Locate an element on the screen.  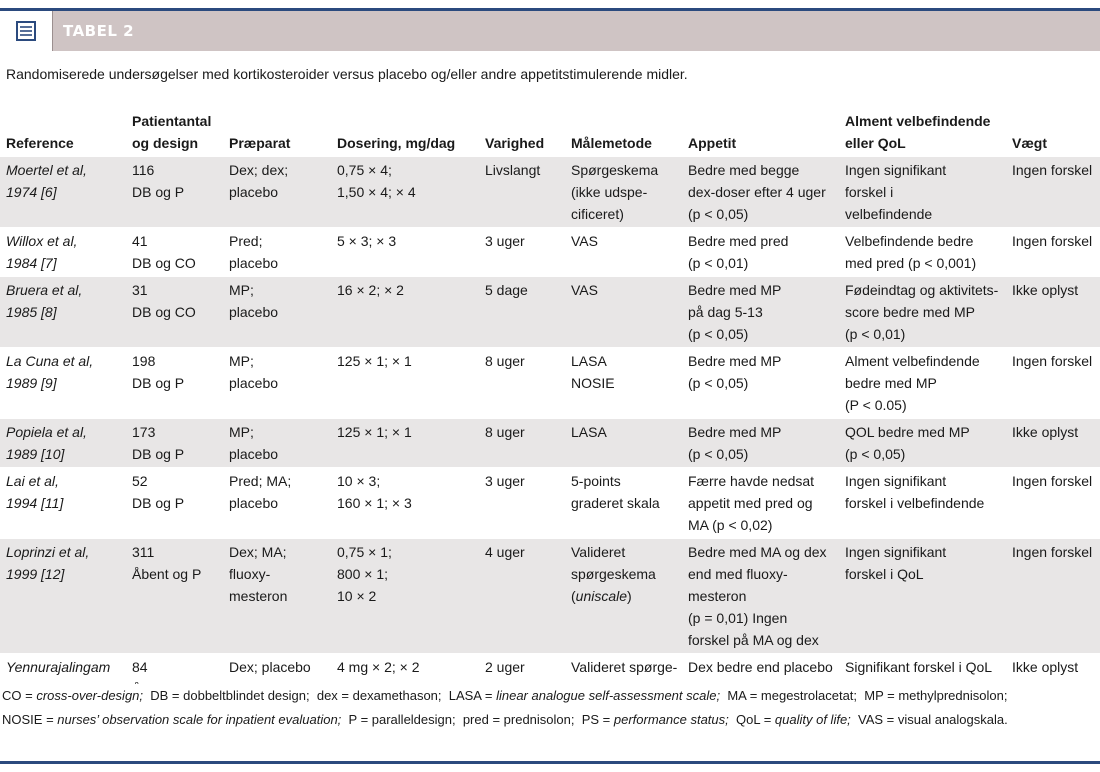
bottom-rule is located at coordinates (550, 762).